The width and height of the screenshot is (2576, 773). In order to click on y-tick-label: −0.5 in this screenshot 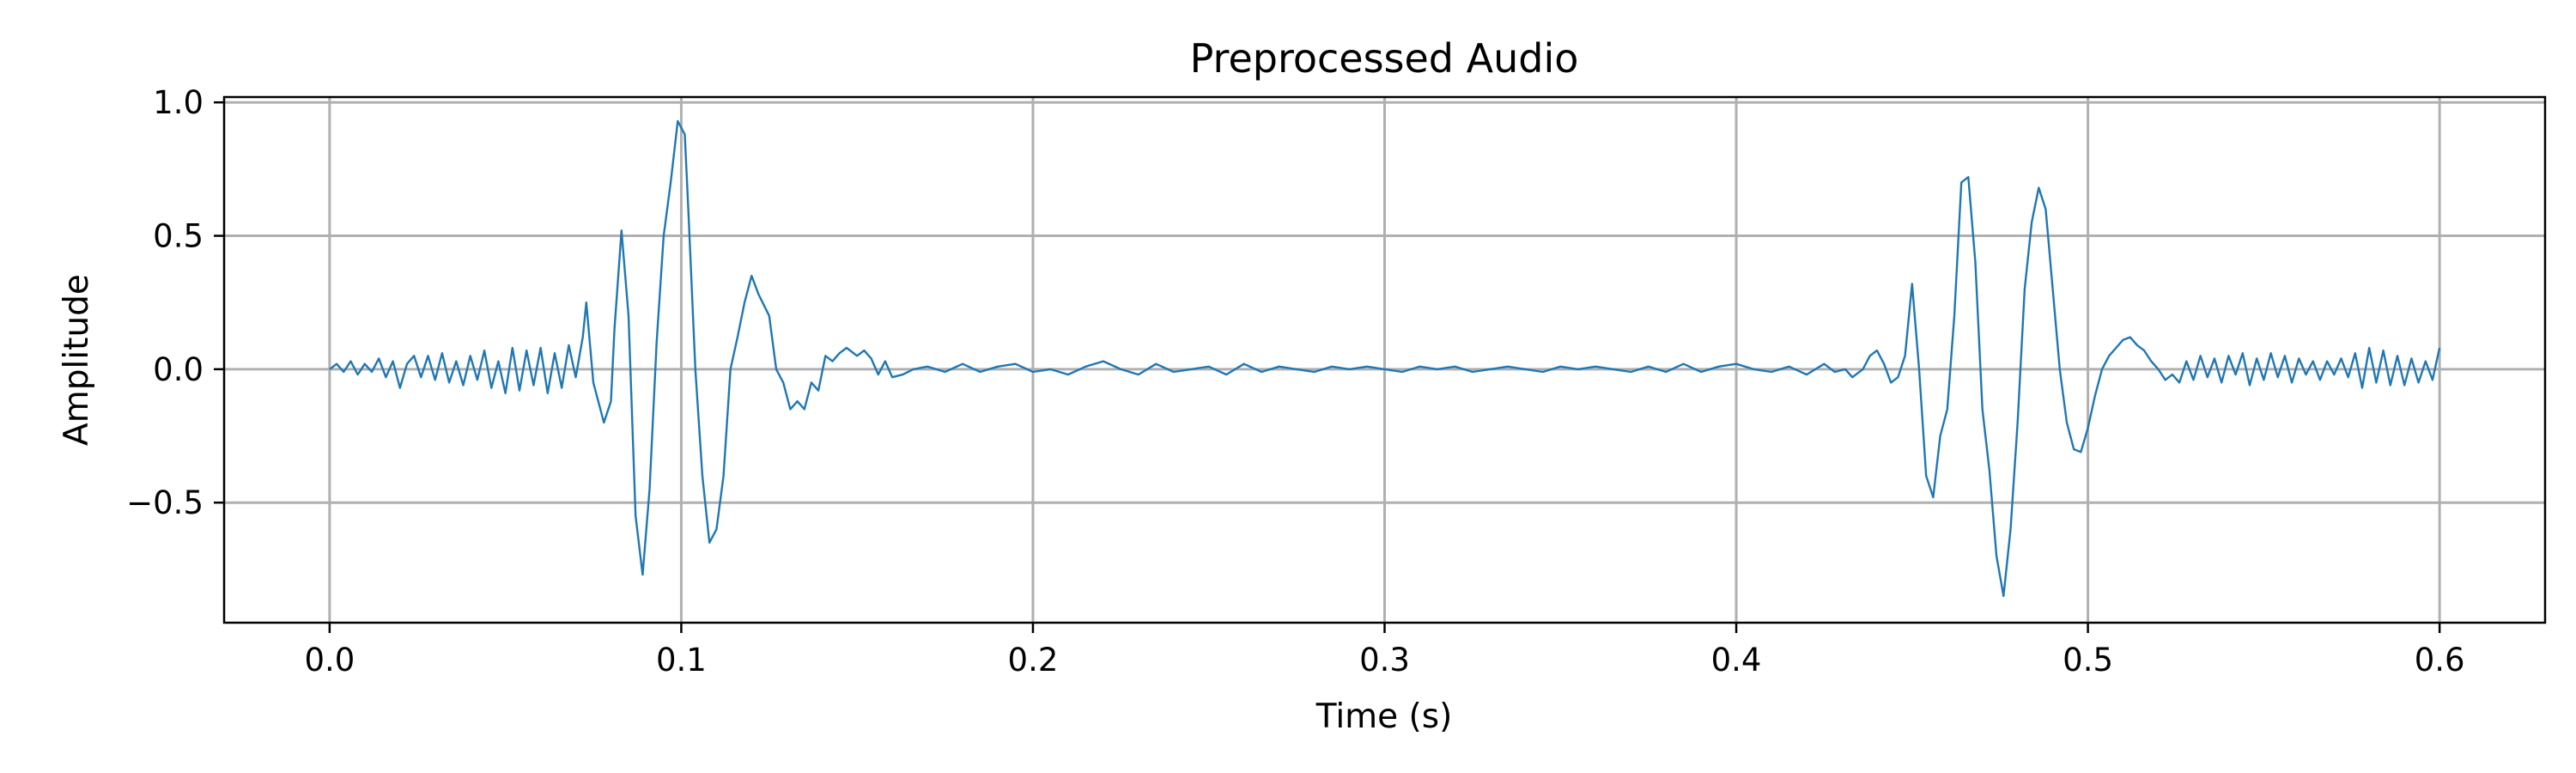, I will do `click(165, 502)`.